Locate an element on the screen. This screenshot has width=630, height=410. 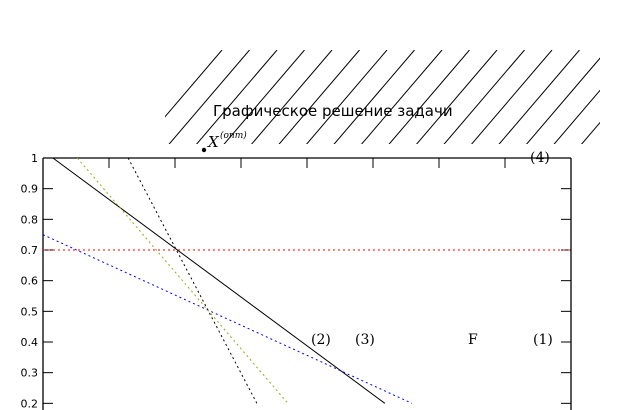
y-tick-label: 0.3 is located at coordinates (30, 373).